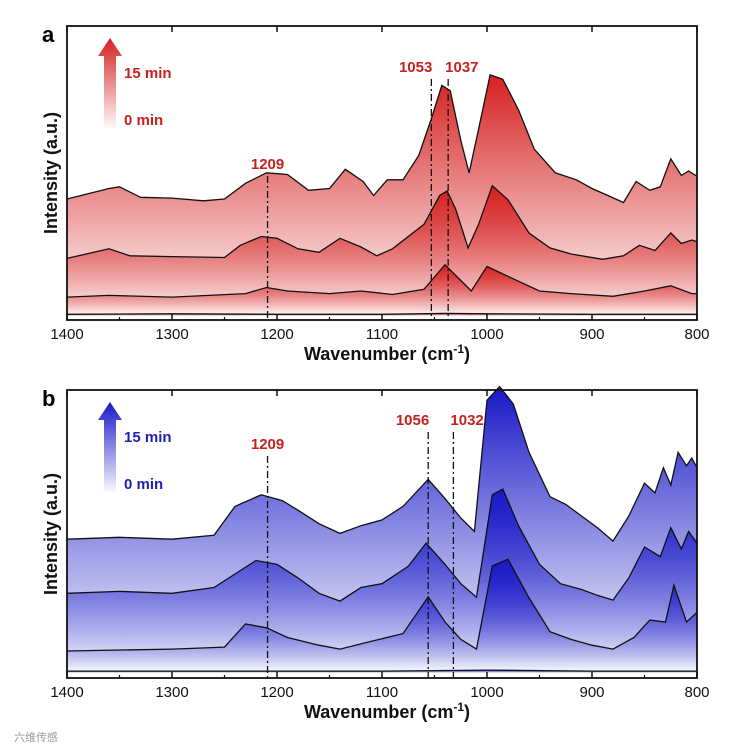  I want to click on x-tick-label-a-1100: 1100, so click(382, 334).